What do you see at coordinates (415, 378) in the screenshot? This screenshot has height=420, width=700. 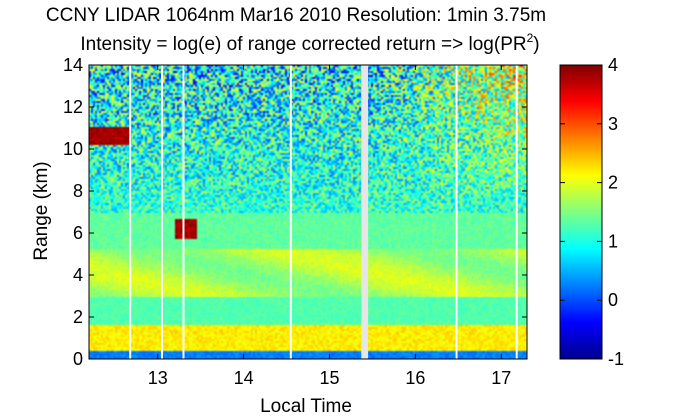 I see `x-tick-label: 16` at bounding box center [415, 378].